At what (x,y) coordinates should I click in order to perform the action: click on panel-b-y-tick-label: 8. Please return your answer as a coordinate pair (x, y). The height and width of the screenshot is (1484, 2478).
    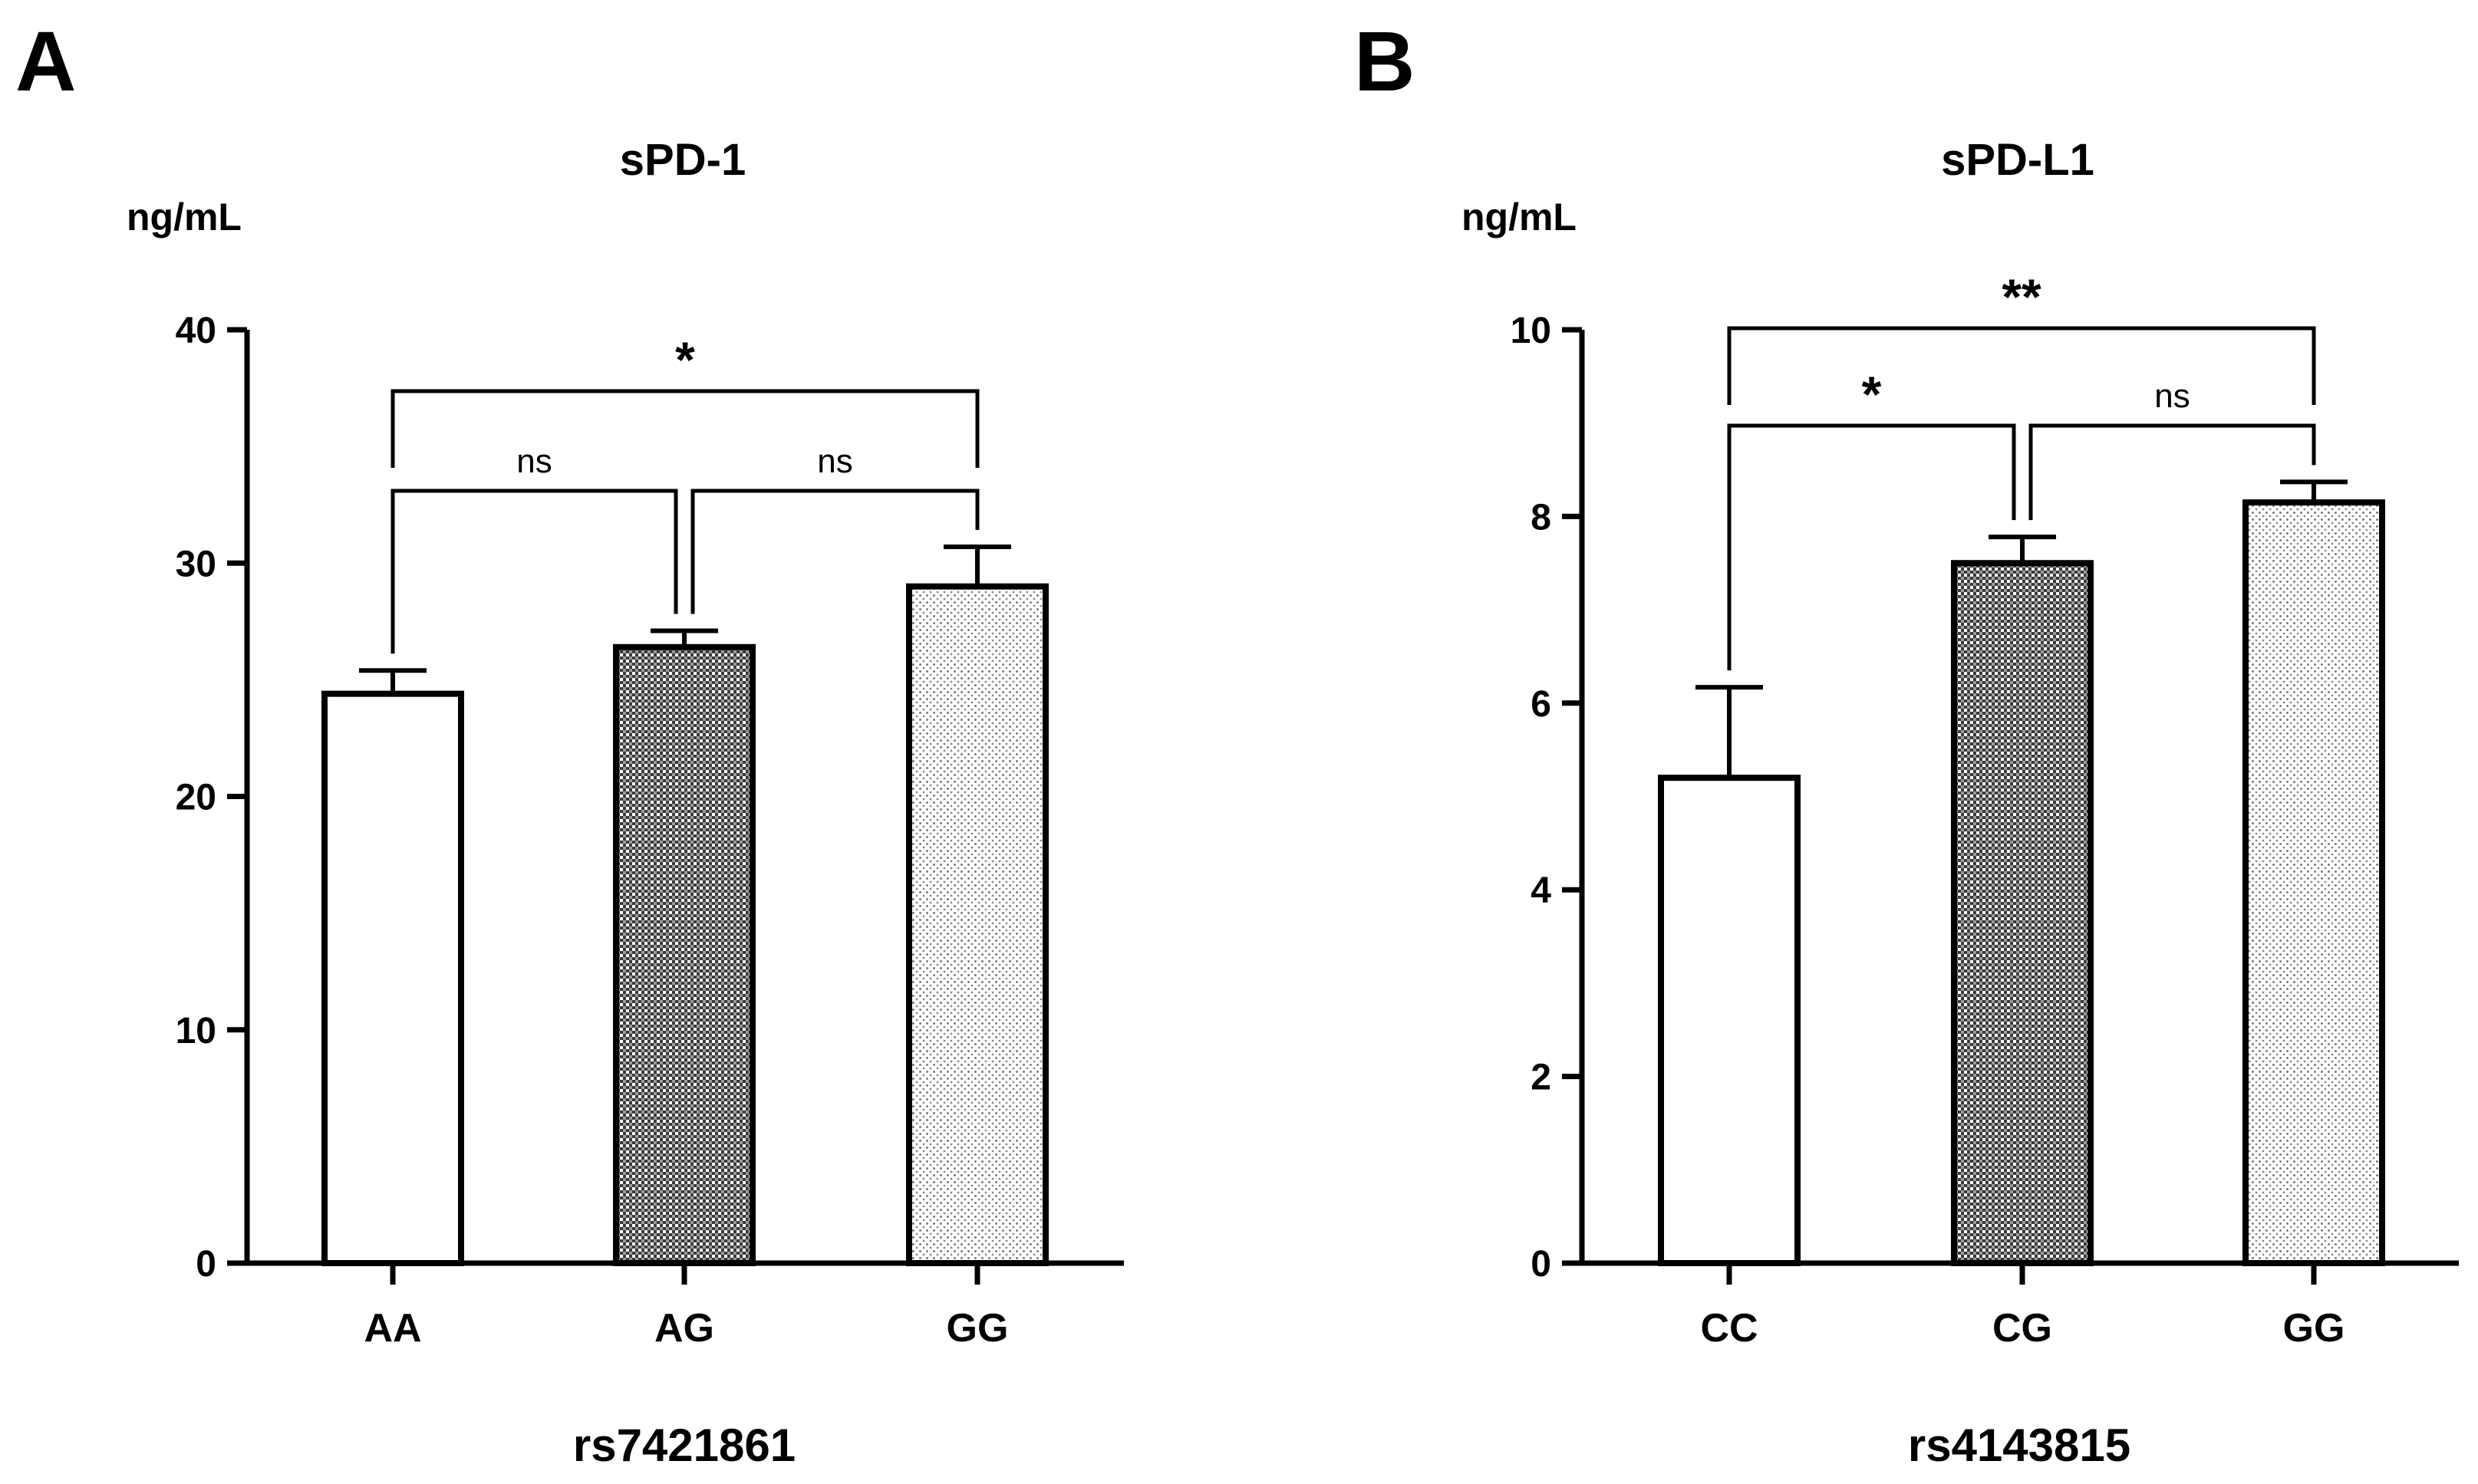
    Looking at the image, I should click on (1541, 517).